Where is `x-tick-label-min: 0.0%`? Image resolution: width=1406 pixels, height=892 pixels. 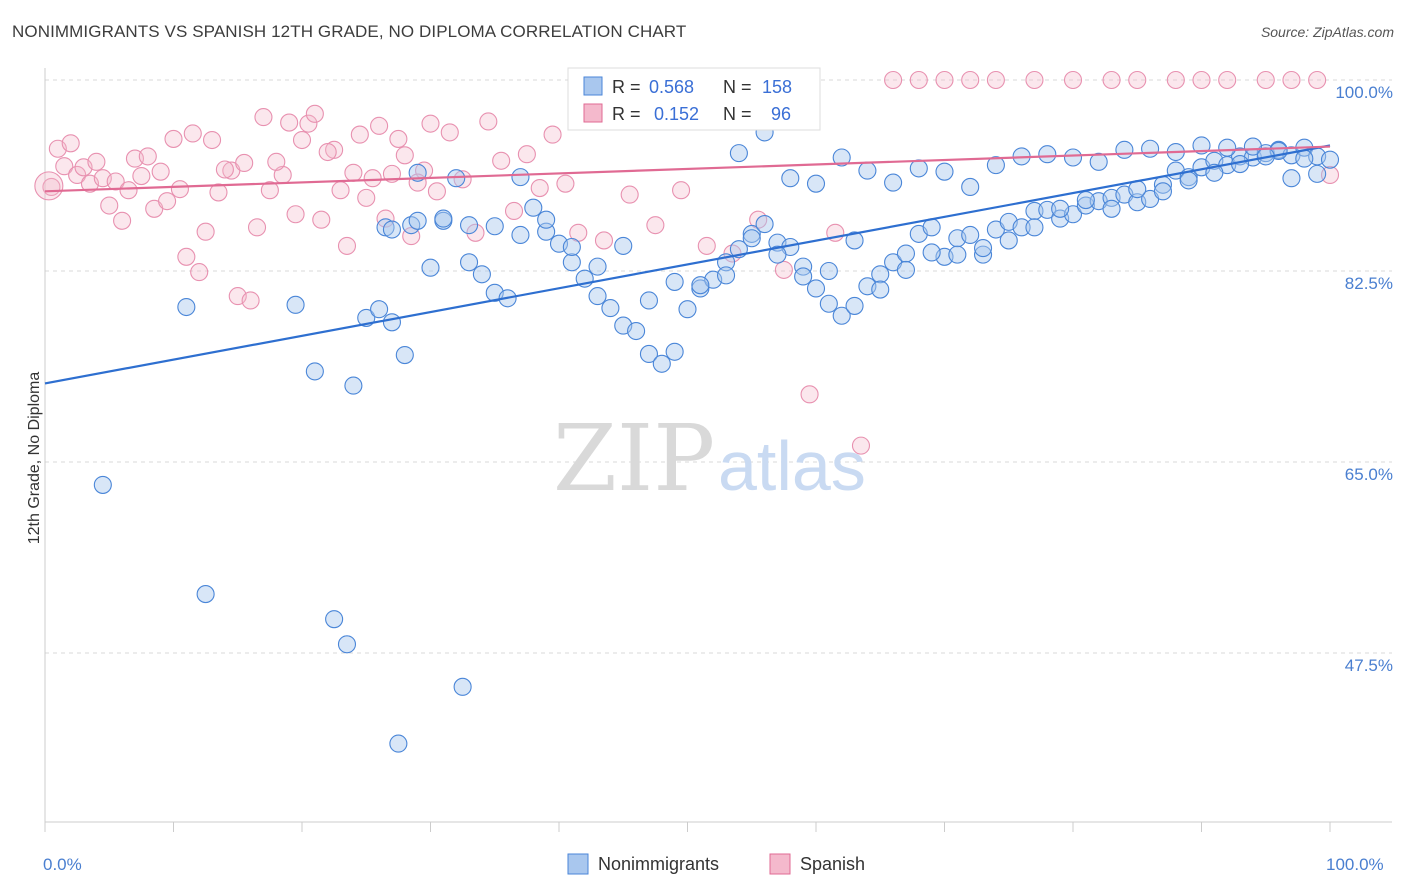
x-tick-label-min: 0.0% is located at coordinates (62, 864).